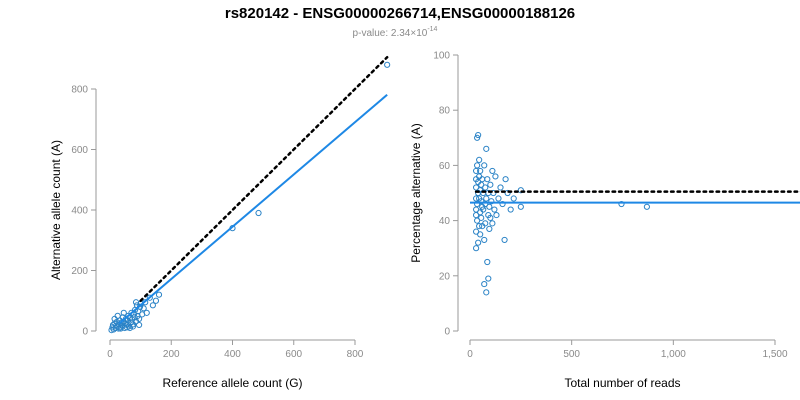  What do you see at coordinates (110, 354) in the screenshot?
I see `allele-x-tick-label: 0` at bounding box center [110, 354].